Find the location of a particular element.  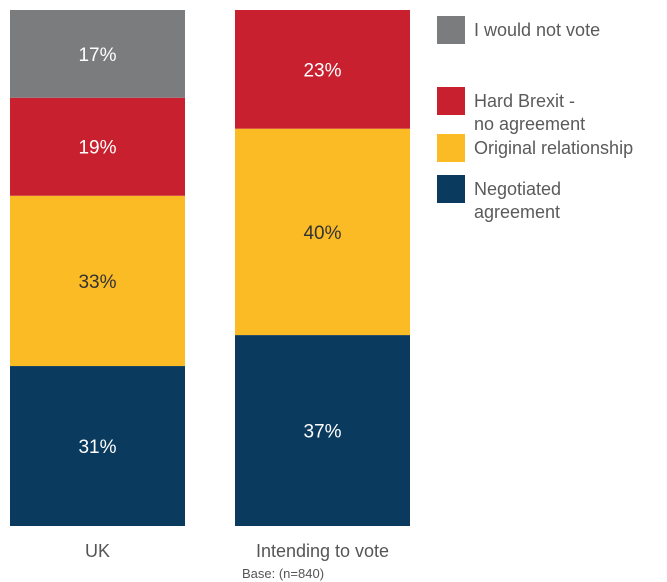

legend-label-3-0: Negotiated is located at coordinates (517, 189).